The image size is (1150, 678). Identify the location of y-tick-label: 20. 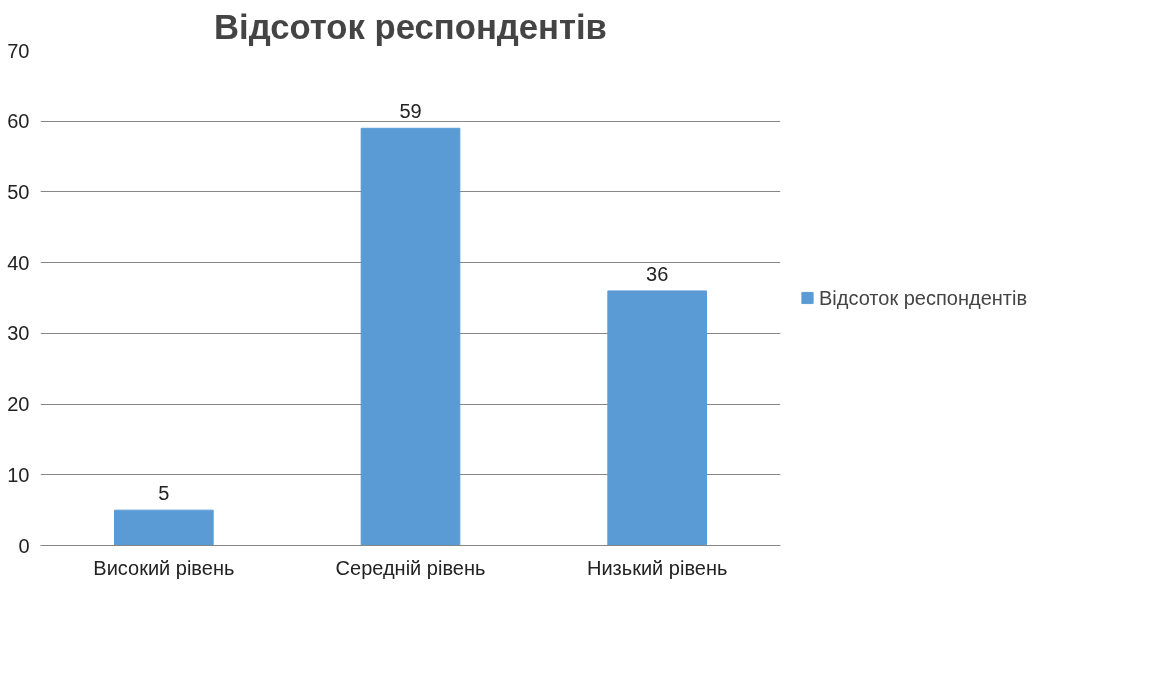
(18, 404).